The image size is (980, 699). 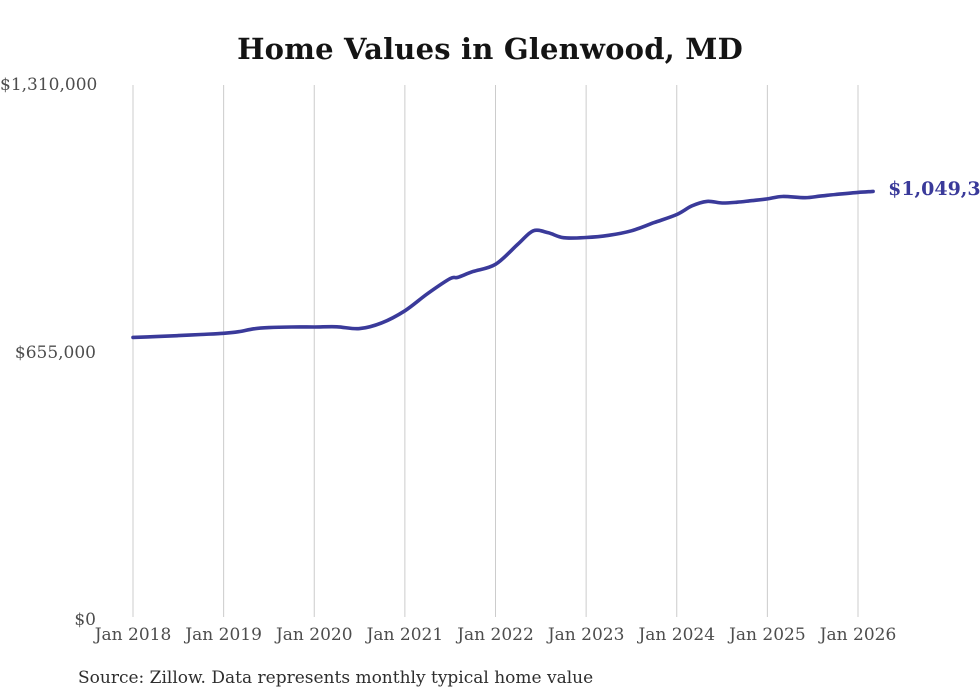 What do you see at coordinates (934, 189) in the screenshot?
I see `latest-value-label: $1,049,371` at bounding box center [934, 189].